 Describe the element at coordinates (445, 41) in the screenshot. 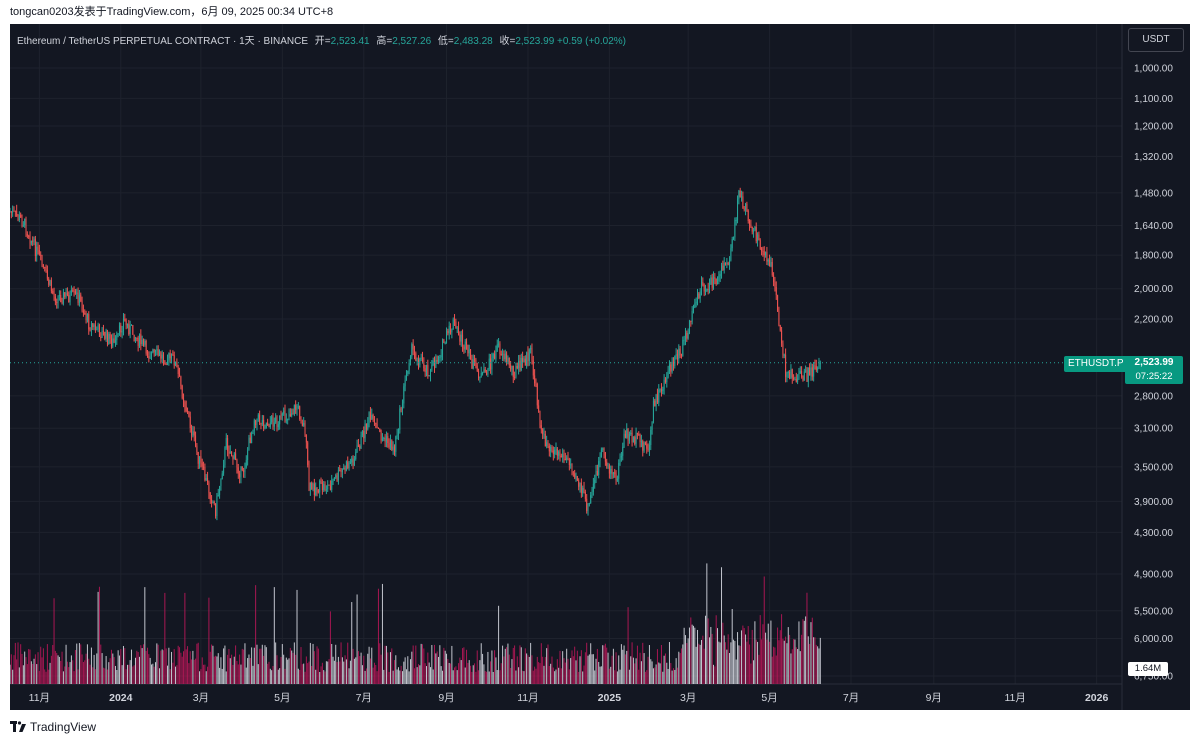

I see `low-label: 低=` at that location.